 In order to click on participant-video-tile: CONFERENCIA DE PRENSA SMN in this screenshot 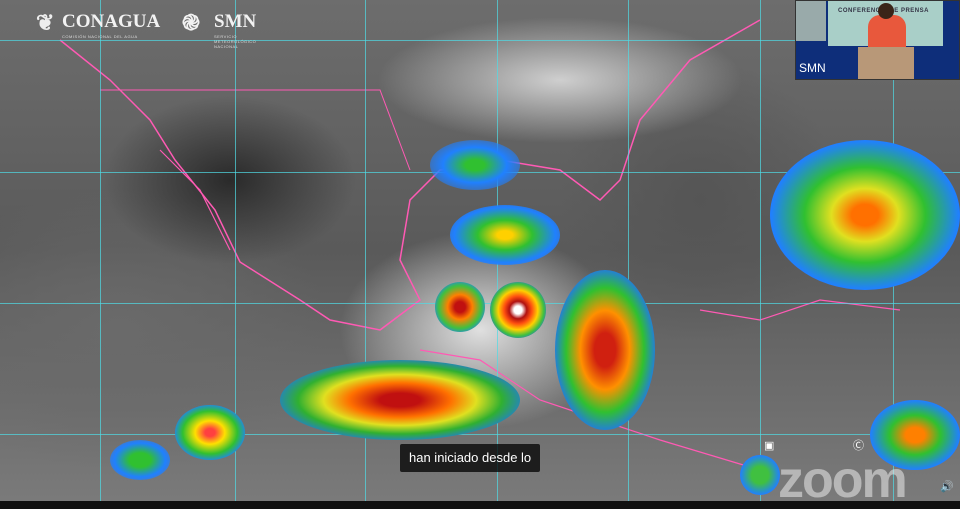, I will do `click(877, 40)`.